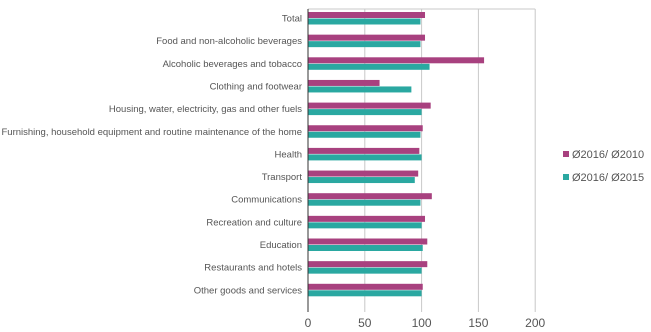 The height and width of the screenshot is (332, 651). I want to click on x-tick-label: 100, so click(422, 323).